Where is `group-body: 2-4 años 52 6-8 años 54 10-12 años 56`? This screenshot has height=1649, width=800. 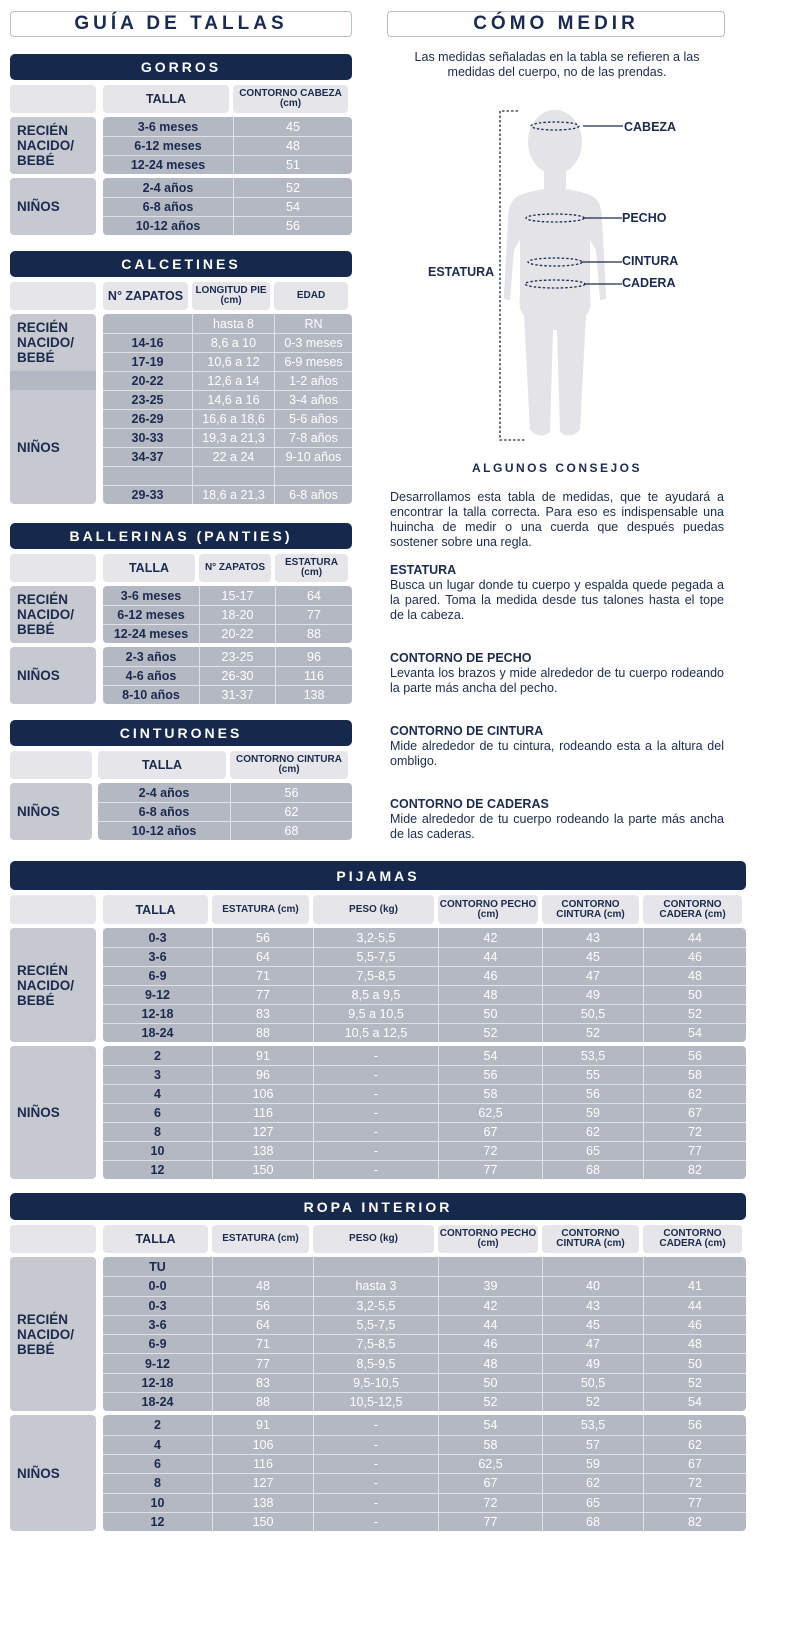 group-body: 2-4 años 52 6-8 años 54 10-12 años 56 is located at coordinates (227, 206).